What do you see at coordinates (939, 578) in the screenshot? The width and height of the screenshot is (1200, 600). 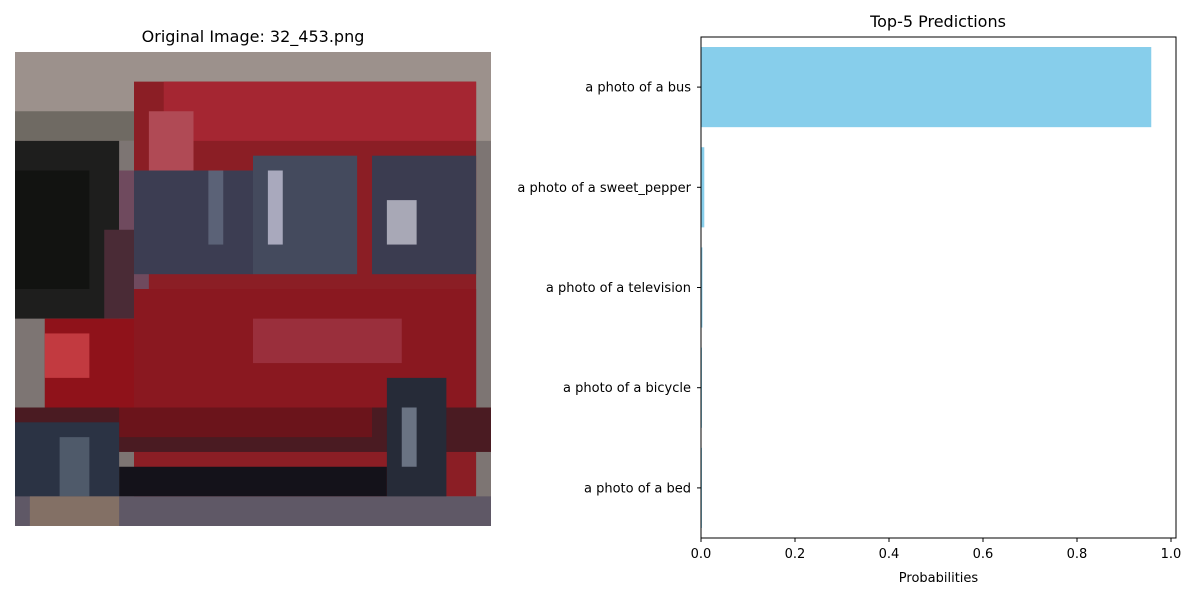 I see `x-axis-label: Probabilities` at bounding box center [939, 578].